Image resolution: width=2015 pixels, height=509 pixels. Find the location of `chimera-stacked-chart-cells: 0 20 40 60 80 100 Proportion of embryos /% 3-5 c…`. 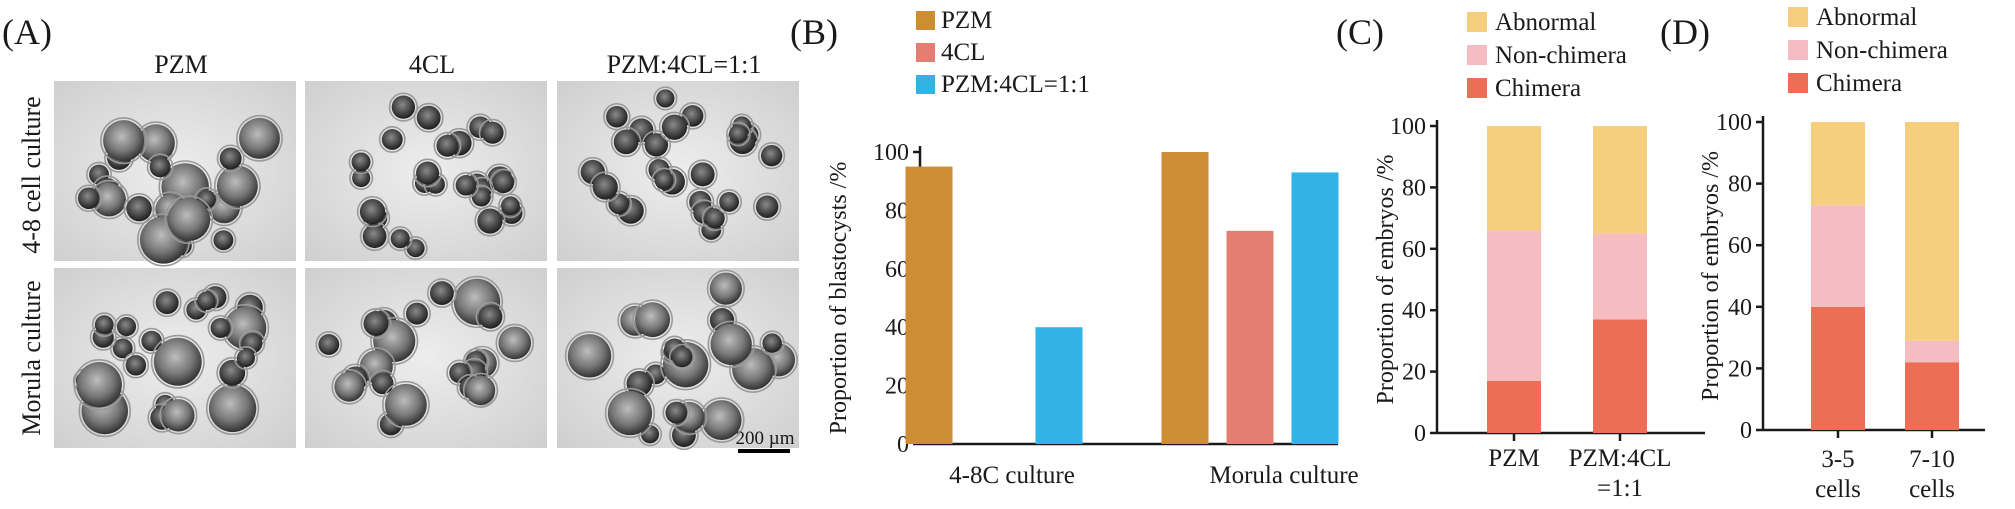

chimera-stacked-chart-cells: 0 20 40 60 80 100 Proportion of embryos /% 3-5 c… is located at coordinates (1841, 253).